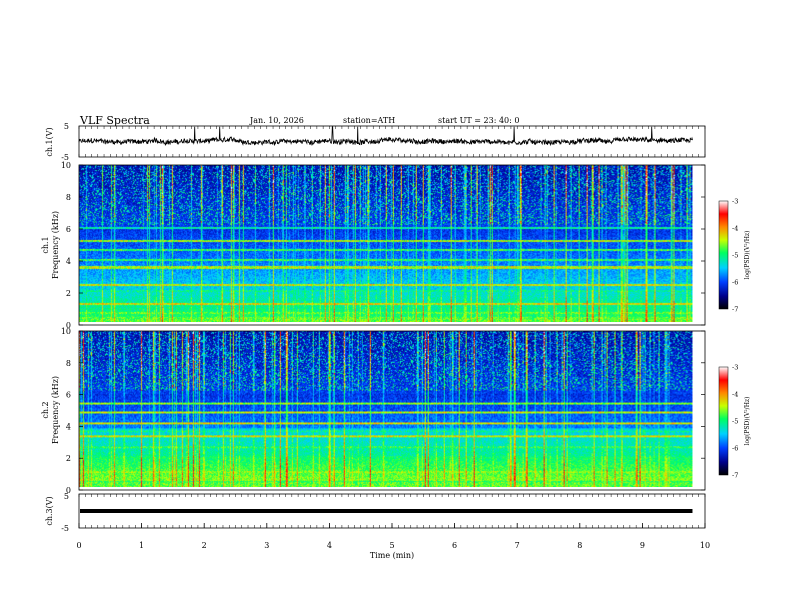  Describe the element at coordinates (735, 310) in the screenshot. I see `ch1-colorbar-tick-label: -7` at that location.